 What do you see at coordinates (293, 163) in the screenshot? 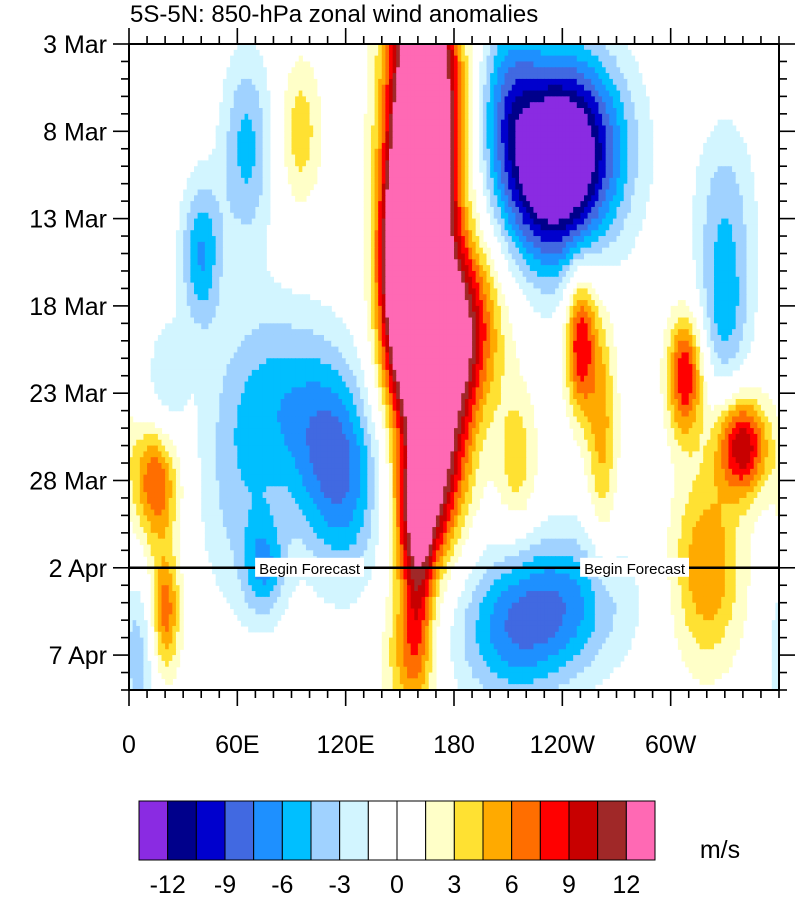
I see `heatmap-cell-1997` at bounding box center [293, 163].